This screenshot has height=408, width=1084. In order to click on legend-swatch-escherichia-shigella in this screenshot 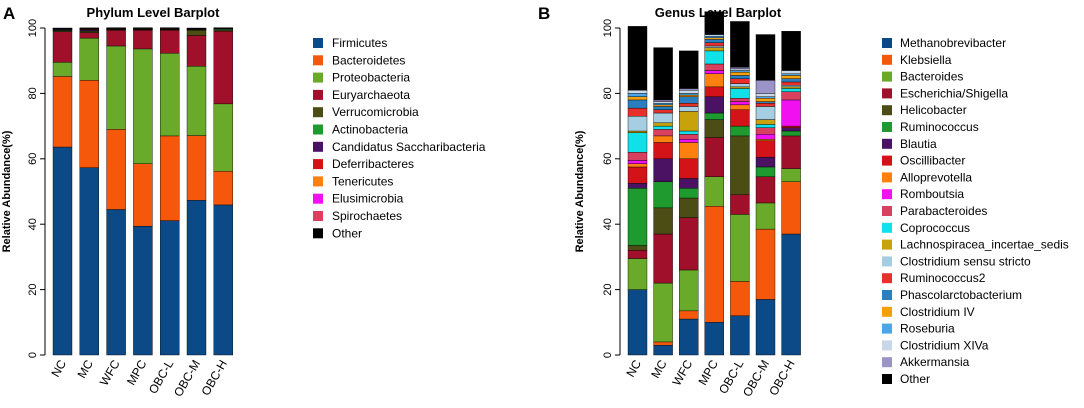, I will do `click(887, 93)`.